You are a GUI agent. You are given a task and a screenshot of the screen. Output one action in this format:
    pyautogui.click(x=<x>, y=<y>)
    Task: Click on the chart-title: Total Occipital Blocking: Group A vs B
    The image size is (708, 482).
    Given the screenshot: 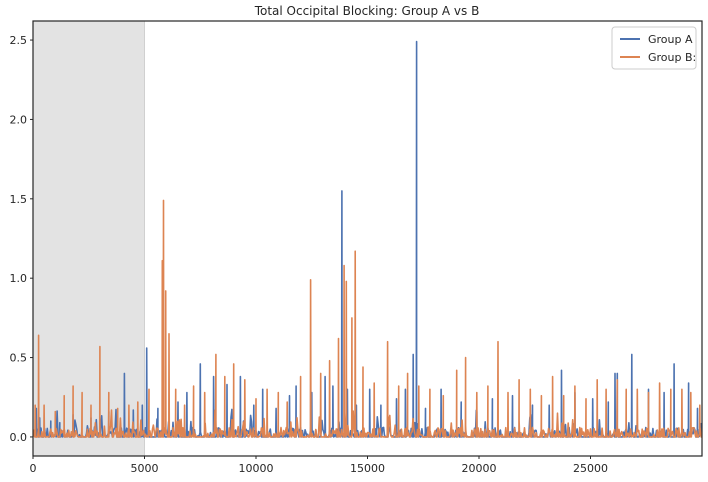 What is the action you would take?
    pyautogui.click(x=367, y=11)
    